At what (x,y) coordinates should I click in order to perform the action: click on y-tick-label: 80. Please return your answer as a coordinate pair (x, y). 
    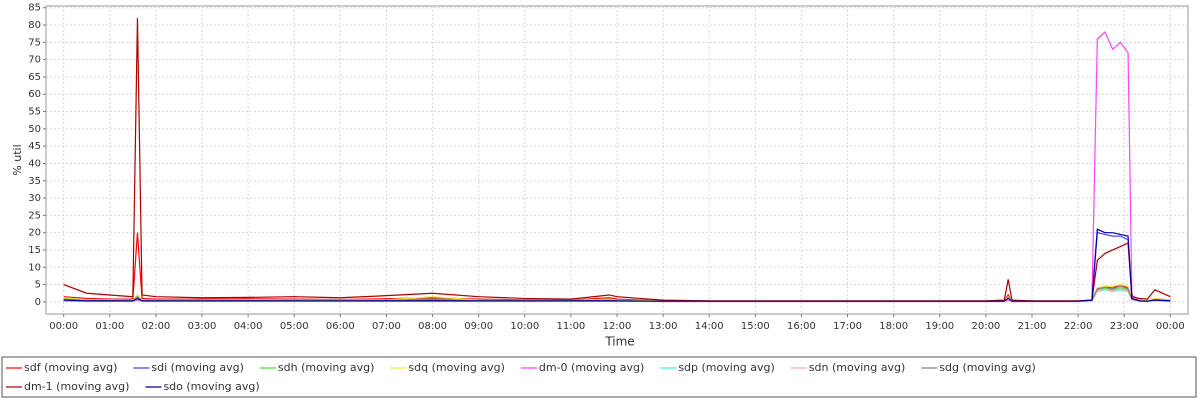
    Looking at the image, I should click on (34, 25).